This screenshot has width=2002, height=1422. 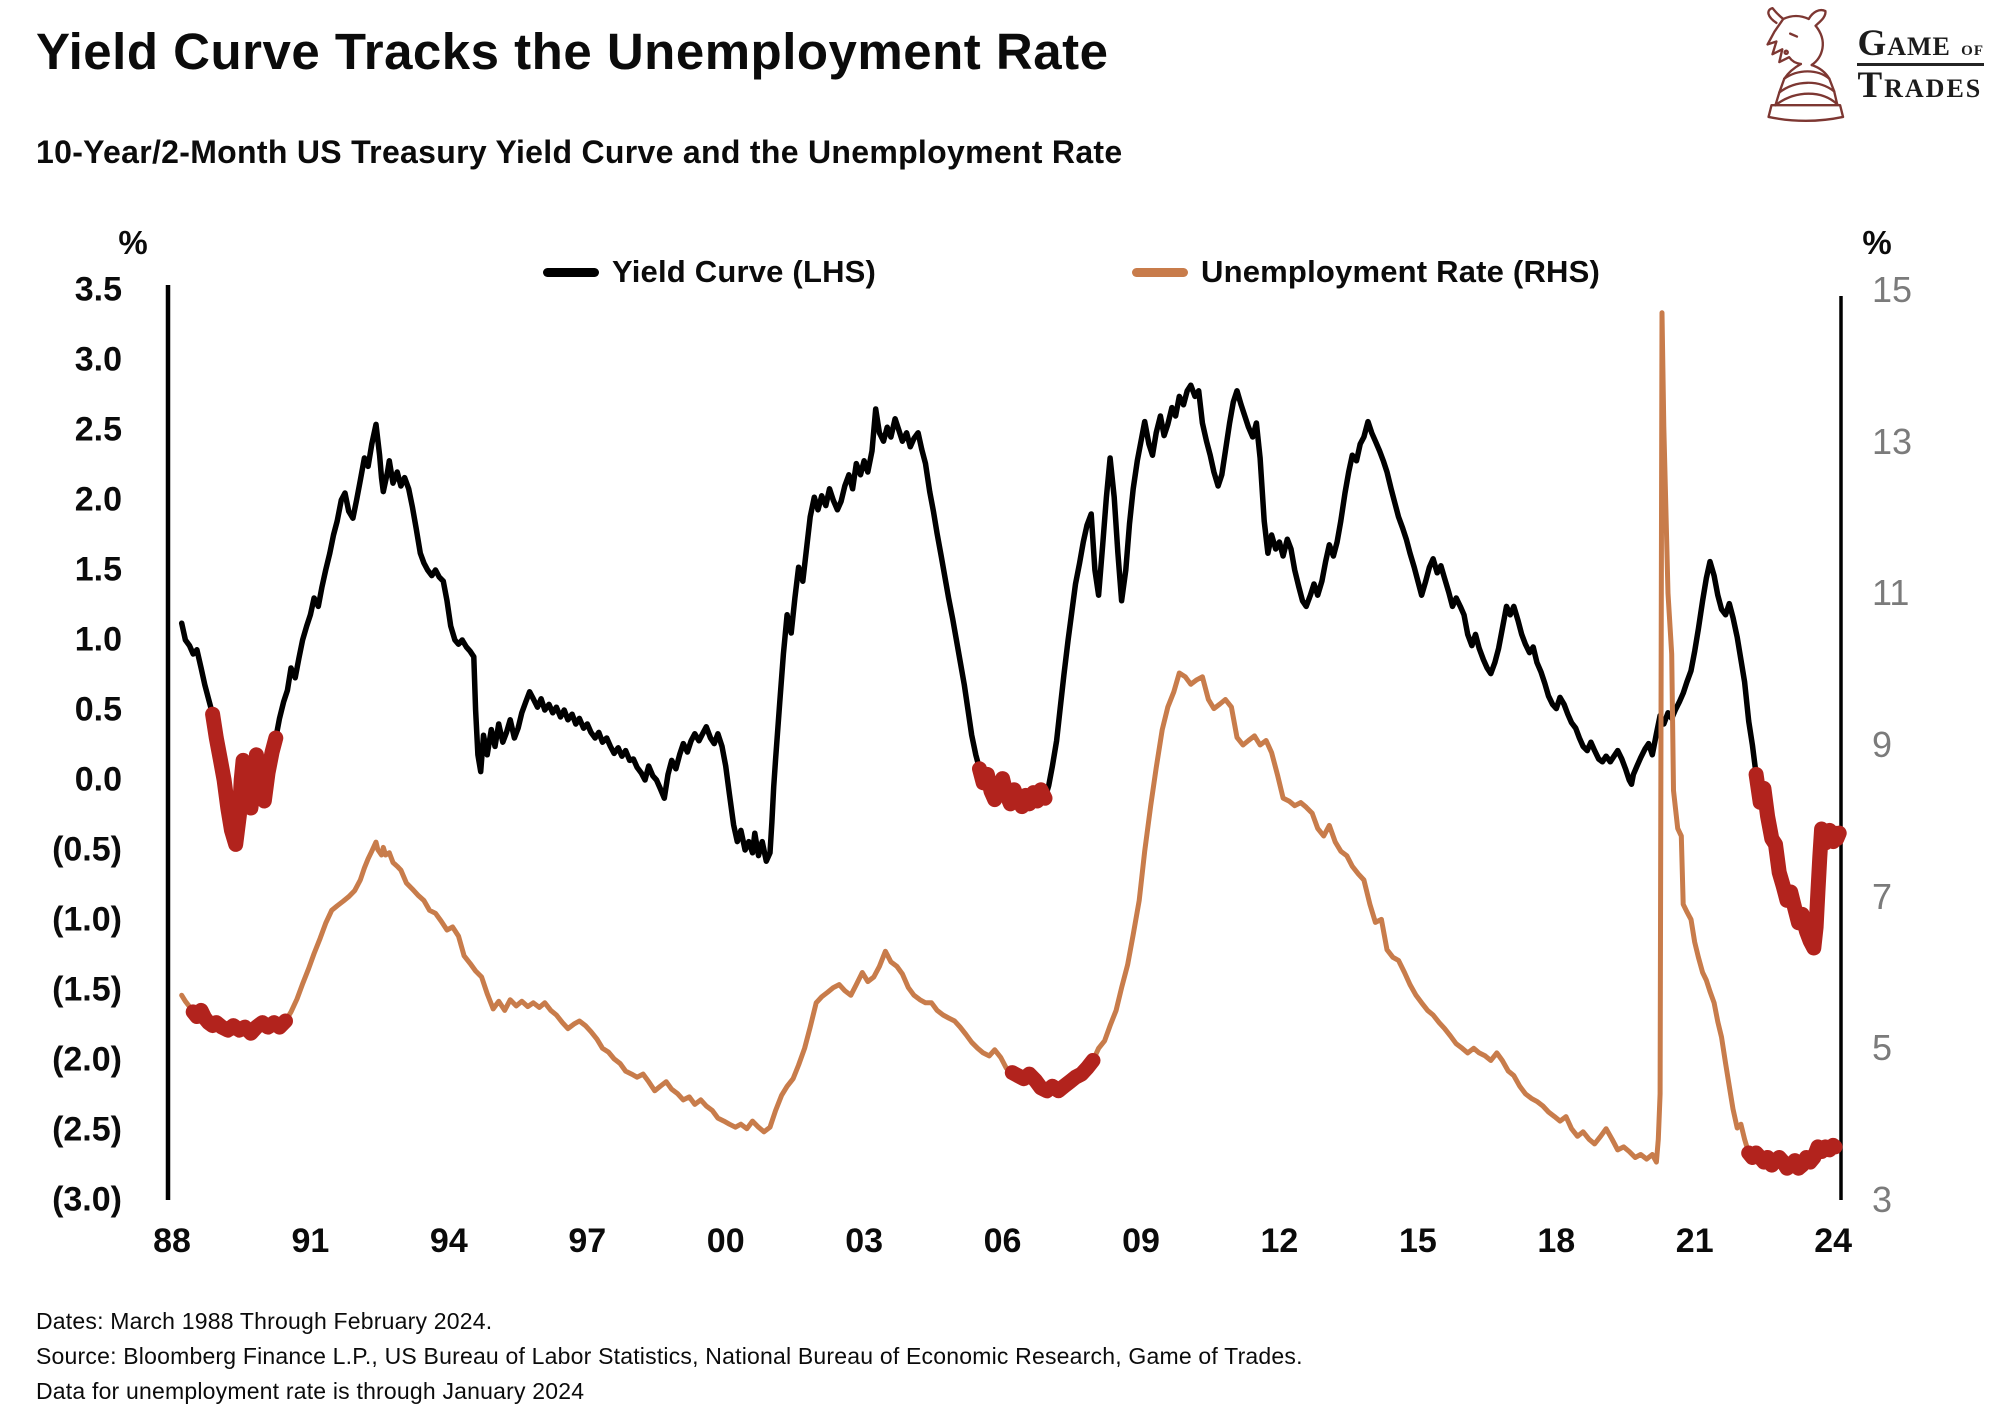 I want to click on x-tick-label: 24, so click(x=1833, y=1241).